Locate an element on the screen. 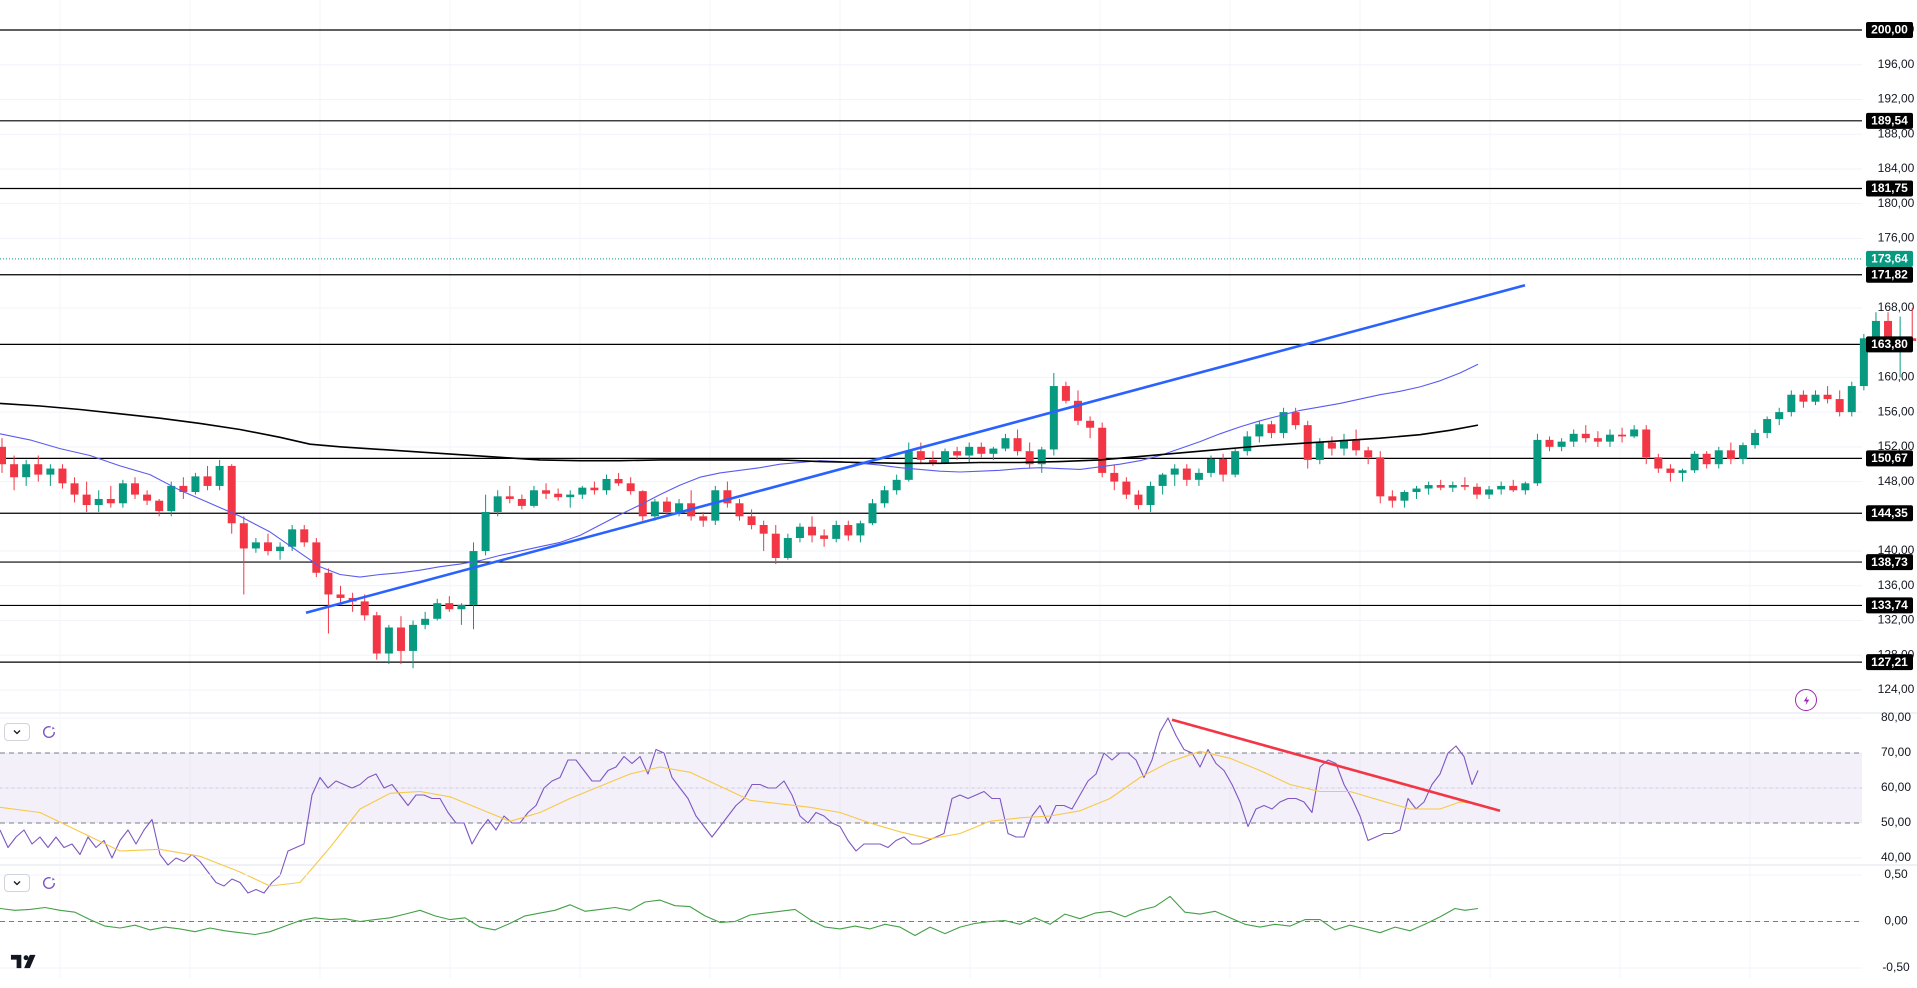 The image size is (1917, 988). current-price-tag-label: 173,64 is located at coordinates (1889, 259).